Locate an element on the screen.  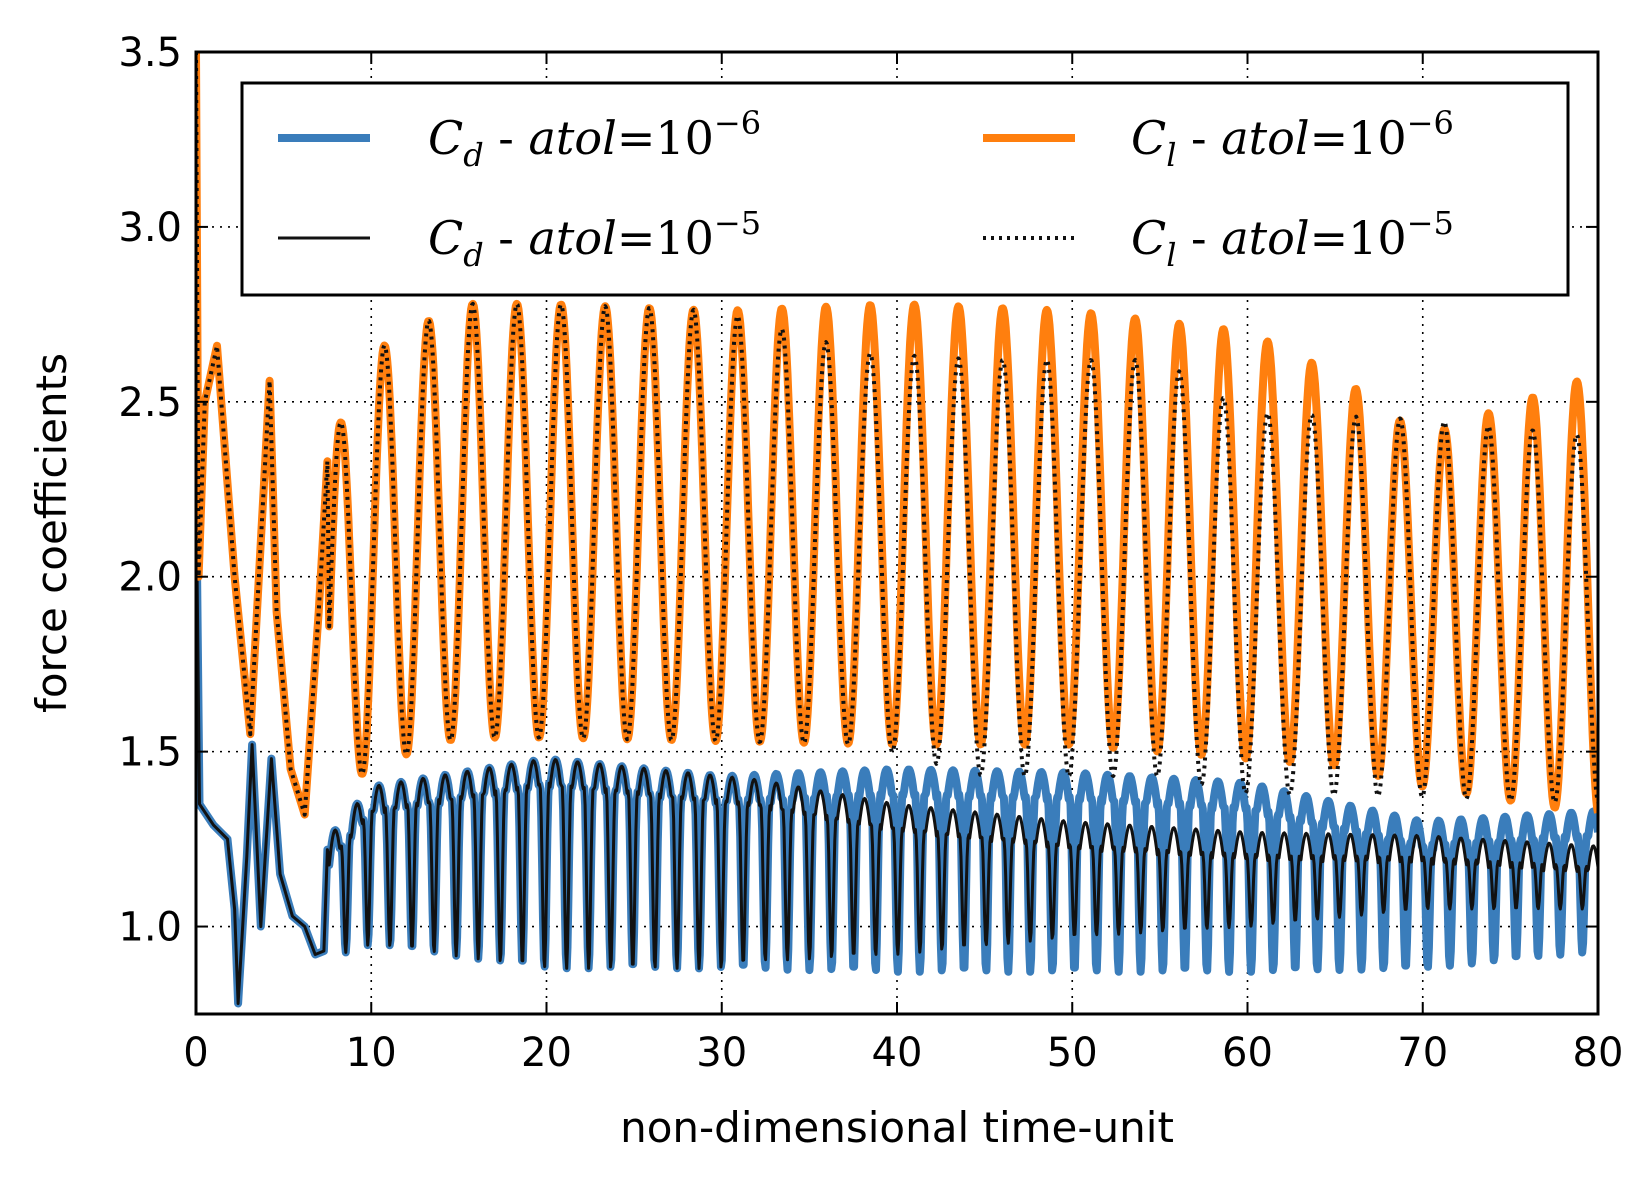
legend-label: Cd - atol=10−5 is located at coordinates (594, 239).